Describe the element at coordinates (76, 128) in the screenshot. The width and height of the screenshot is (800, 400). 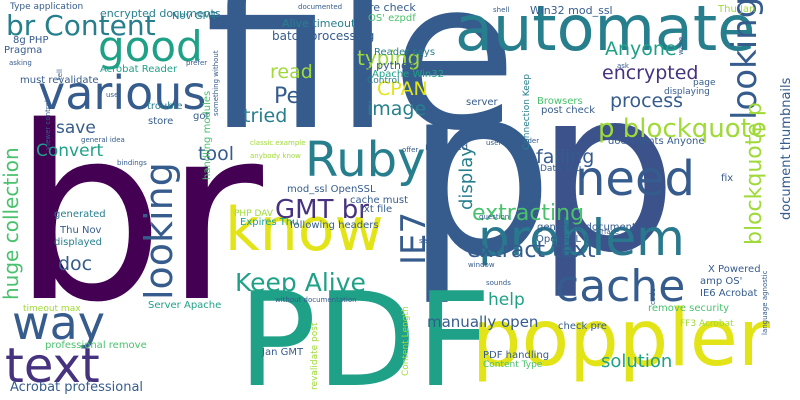
I see `word-save: save` at that location.